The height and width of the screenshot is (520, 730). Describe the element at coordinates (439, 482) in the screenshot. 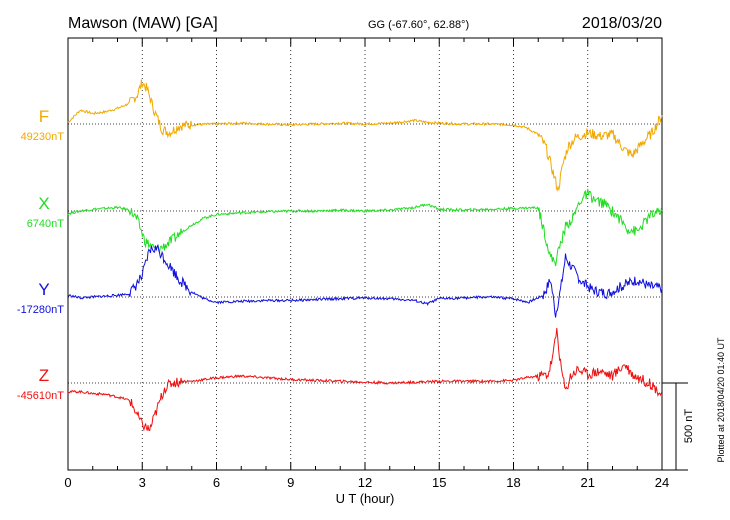

I see `x-tick-label-15: 15` at that location.